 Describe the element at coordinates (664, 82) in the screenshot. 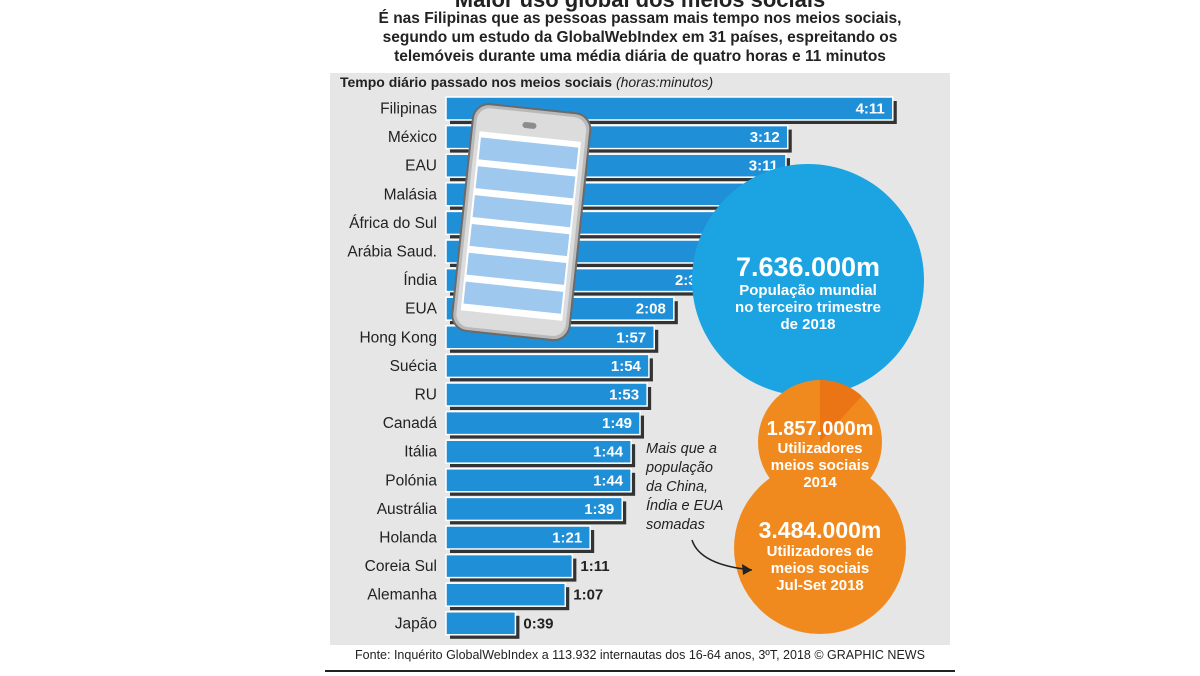

I see `chart-heading-unit: (horas:minutos)` at that location.